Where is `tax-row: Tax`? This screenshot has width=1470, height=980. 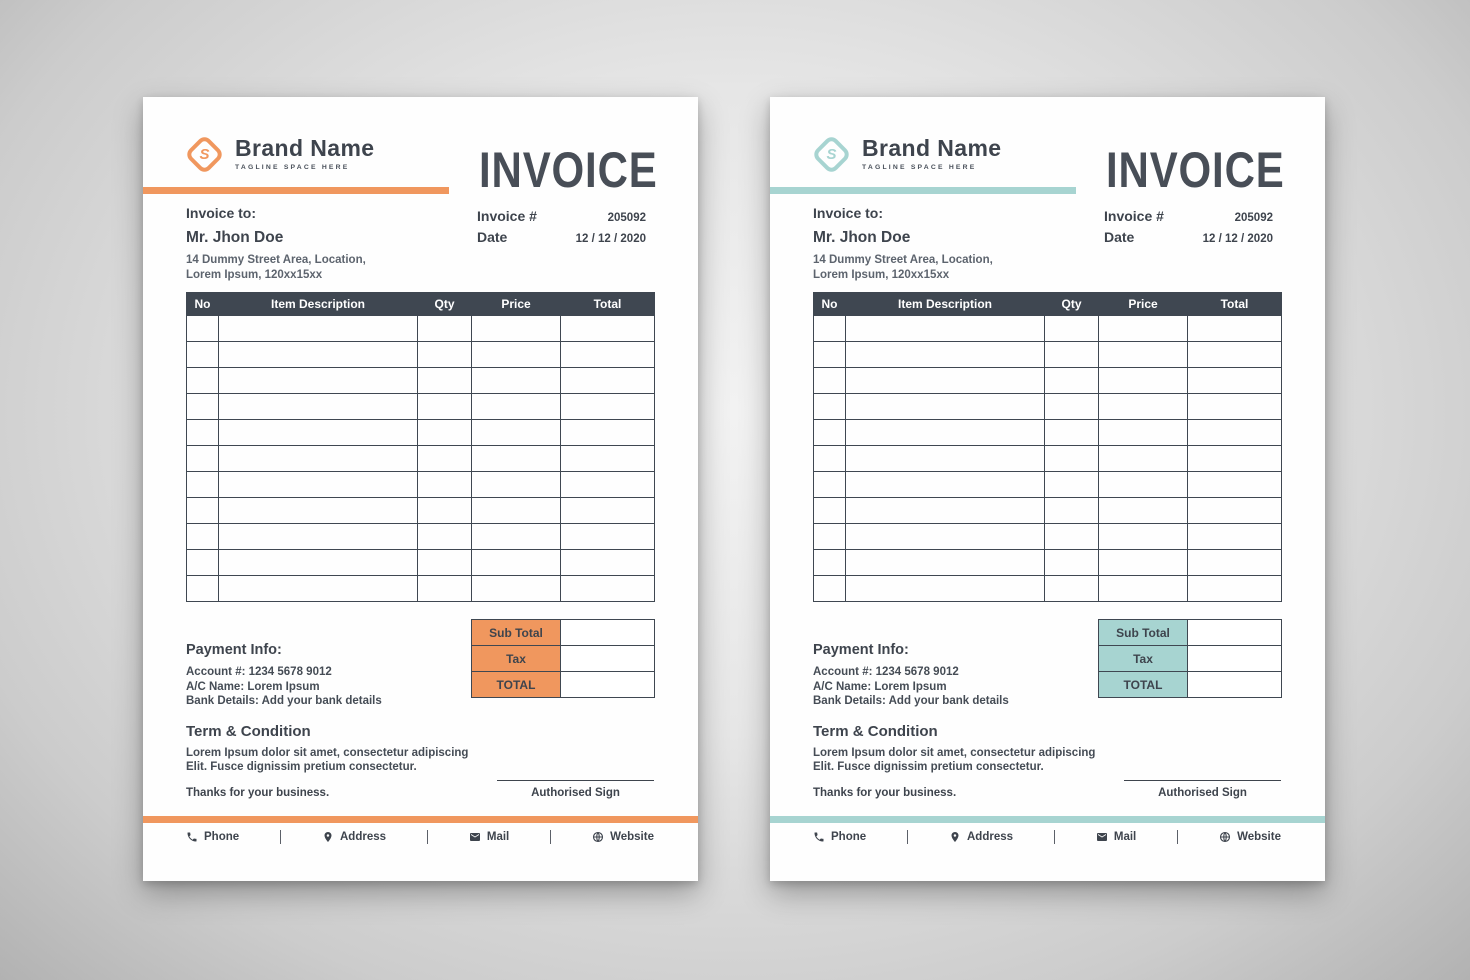
tax-row: Tax is located at coordinates (1190, 658).